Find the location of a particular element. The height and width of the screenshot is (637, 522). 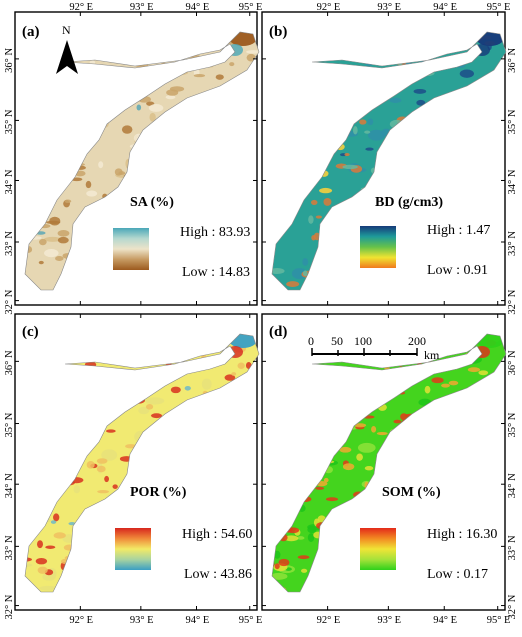

panel-b-legend-high: High : 1.47 is located at coordinates (458, 230).